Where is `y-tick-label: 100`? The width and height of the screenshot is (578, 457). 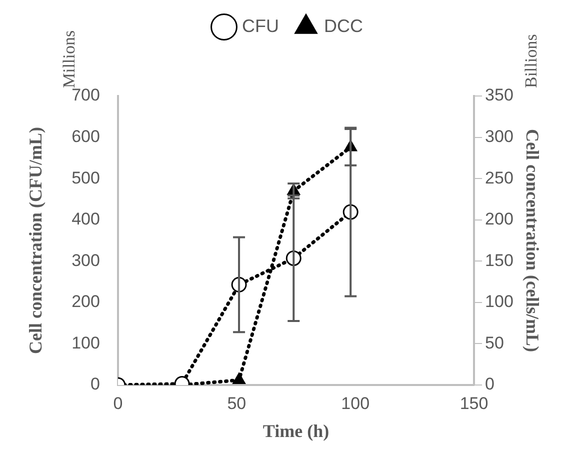
y-tick-label: 100 is located at coordinates (86, 342).